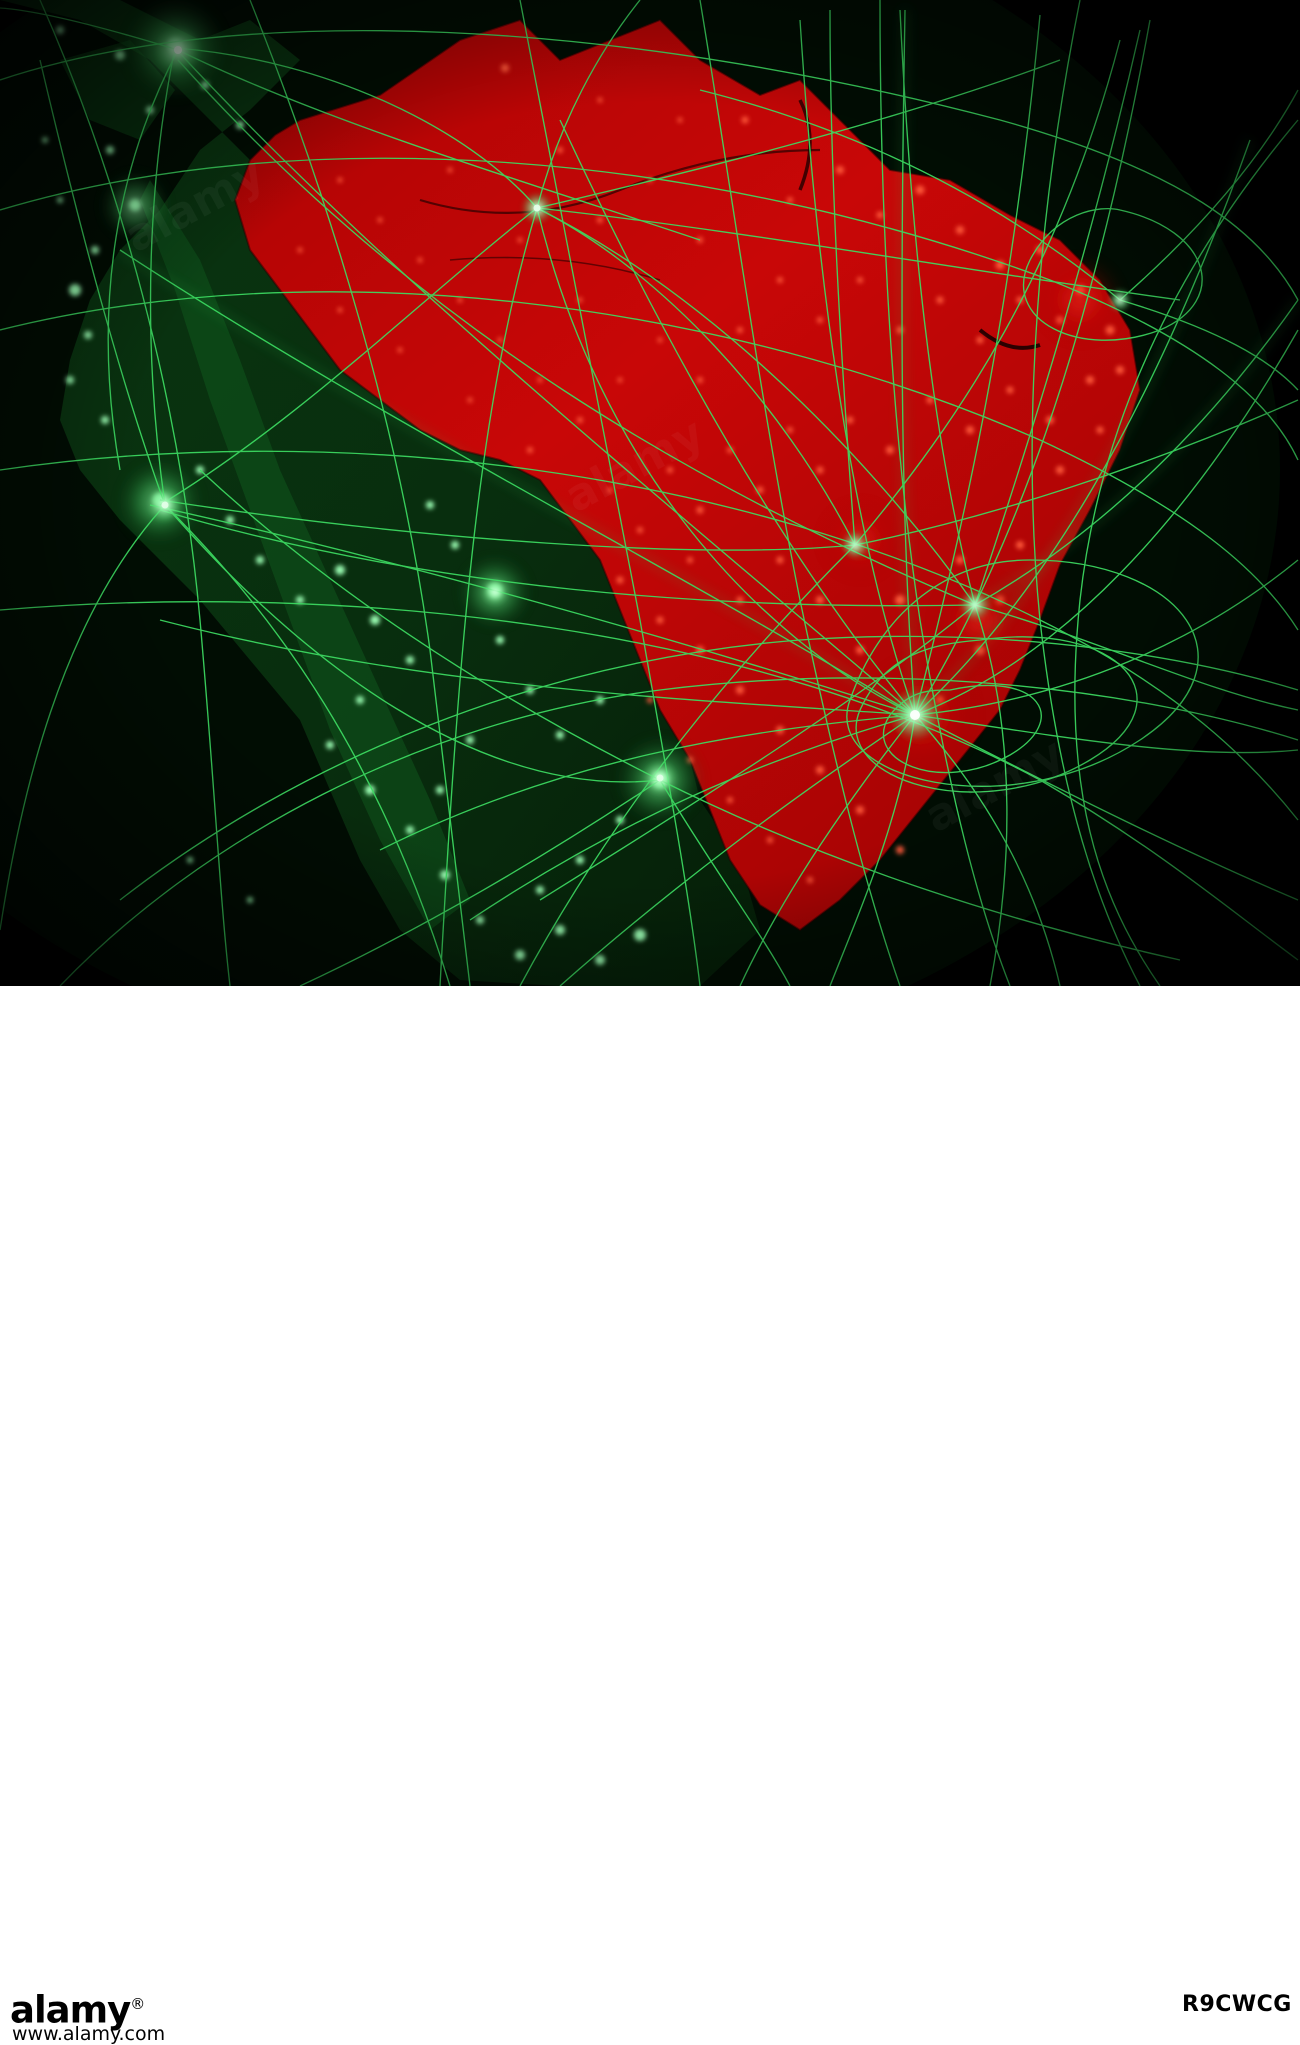 The image size is (1300, 2045). What do you see at coordinates (89, 2034) in the screenshot?
I see `alamy-url-label: www.alamy.com` at bounding box center [89, 2034].